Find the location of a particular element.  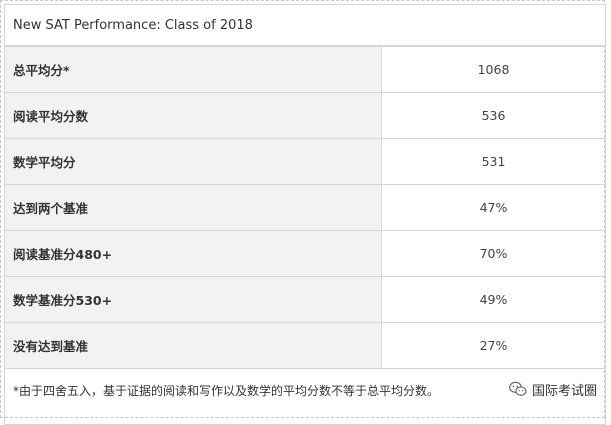

row-value: 531 is located at coordinates (493, 161).